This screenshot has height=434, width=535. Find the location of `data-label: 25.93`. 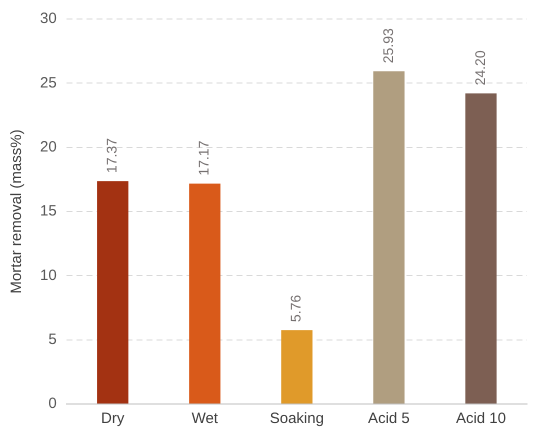

data-label: 25.93 is located at coordinates (388, 46).